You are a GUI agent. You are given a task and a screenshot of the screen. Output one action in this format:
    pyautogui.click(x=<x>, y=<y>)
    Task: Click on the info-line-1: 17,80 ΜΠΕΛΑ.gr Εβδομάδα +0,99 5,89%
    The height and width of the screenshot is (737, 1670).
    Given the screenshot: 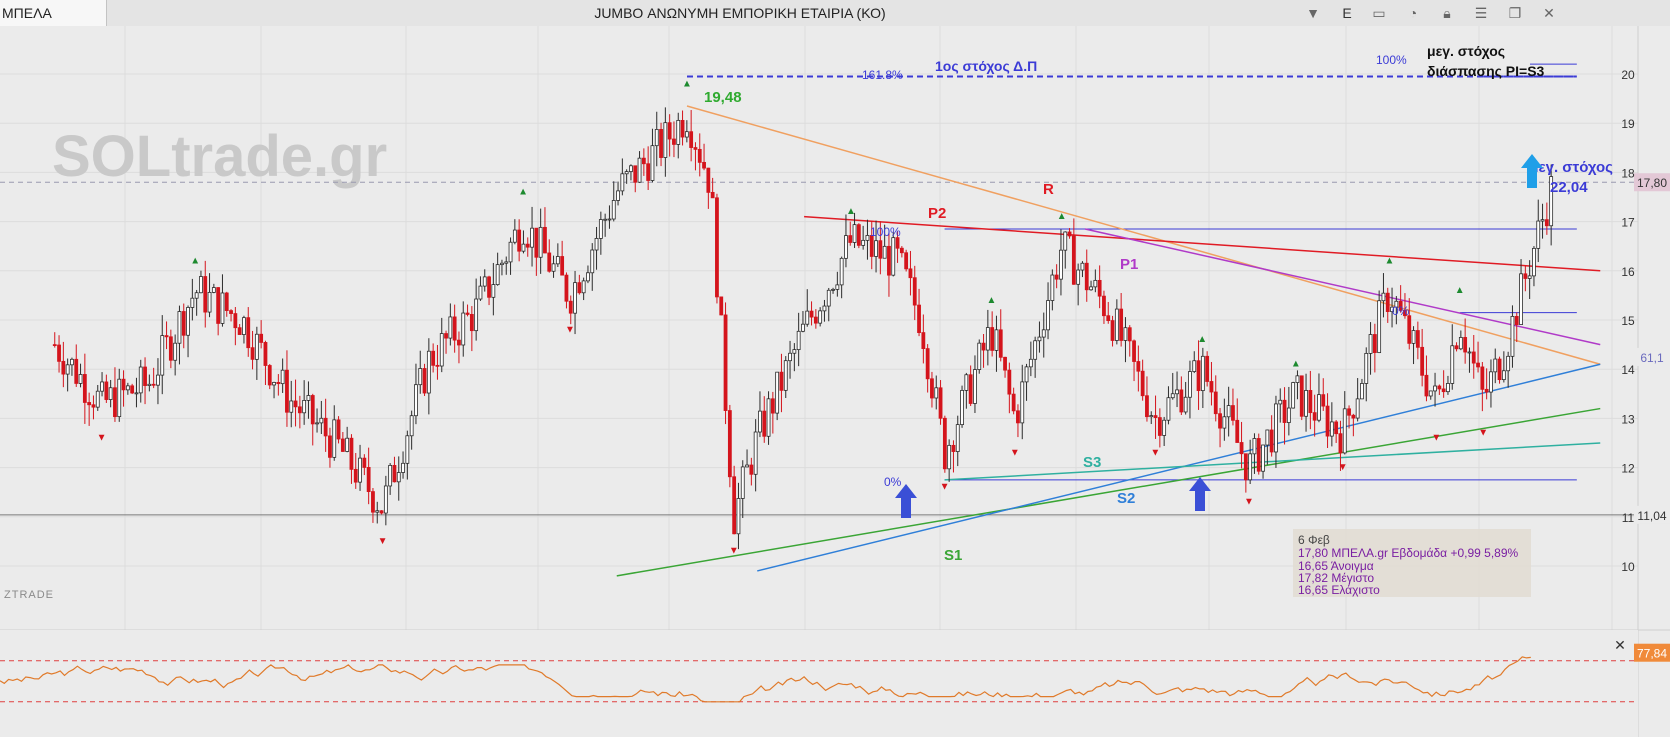 What is the action you would take?
    pyautogui.click(x=1408, y=553)
    